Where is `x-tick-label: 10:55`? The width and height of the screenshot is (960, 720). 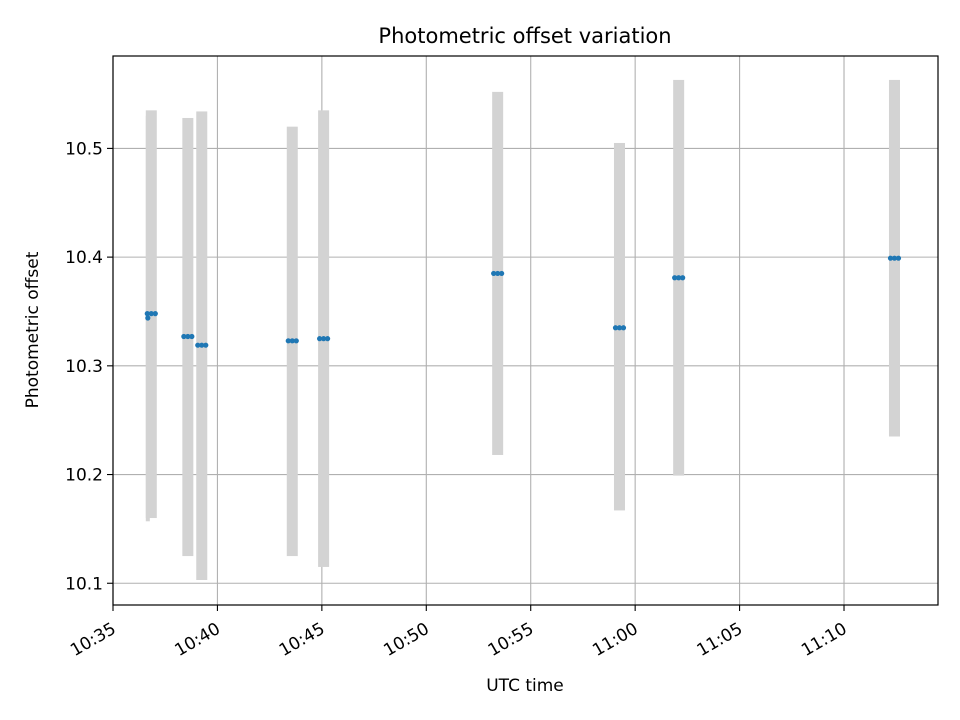
x-tick-label: 10:55 is located at coordinates (511, 640).